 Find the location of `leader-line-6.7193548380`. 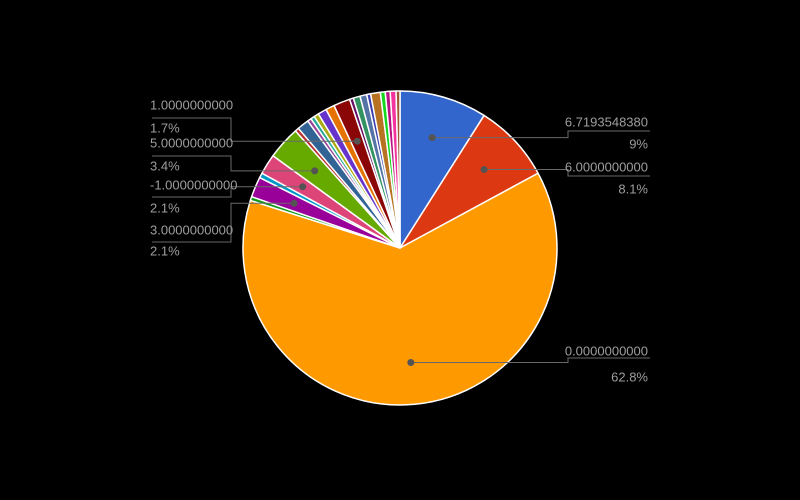

leader-line-6.7193548380 is located at coordinates (541, 134).